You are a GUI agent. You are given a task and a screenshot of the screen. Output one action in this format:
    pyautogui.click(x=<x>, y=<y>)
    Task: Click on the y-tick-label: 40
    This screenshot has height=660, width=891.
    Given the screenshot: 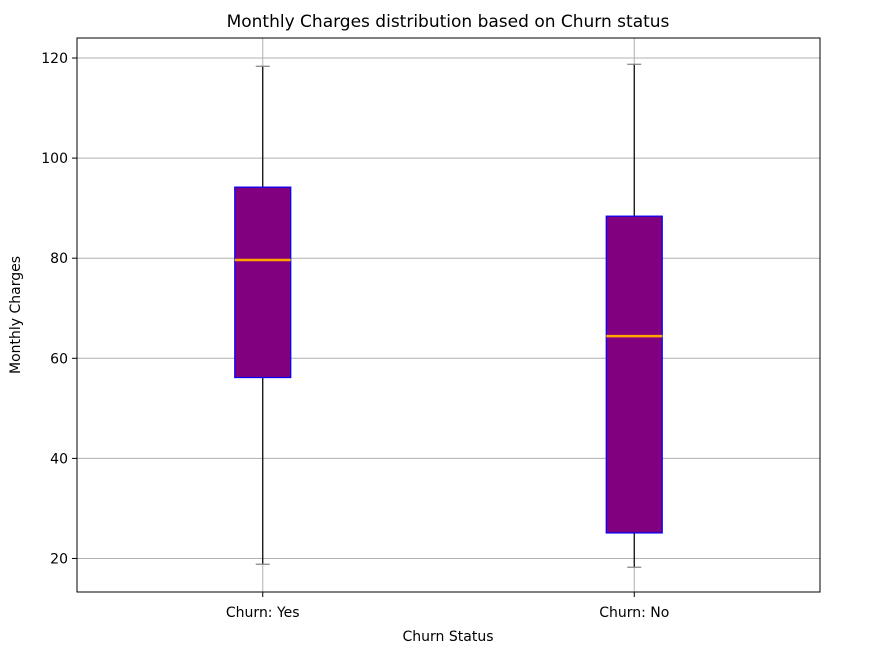 What is the action you would take?
    pyautogui.click(x=59, y=459)
    